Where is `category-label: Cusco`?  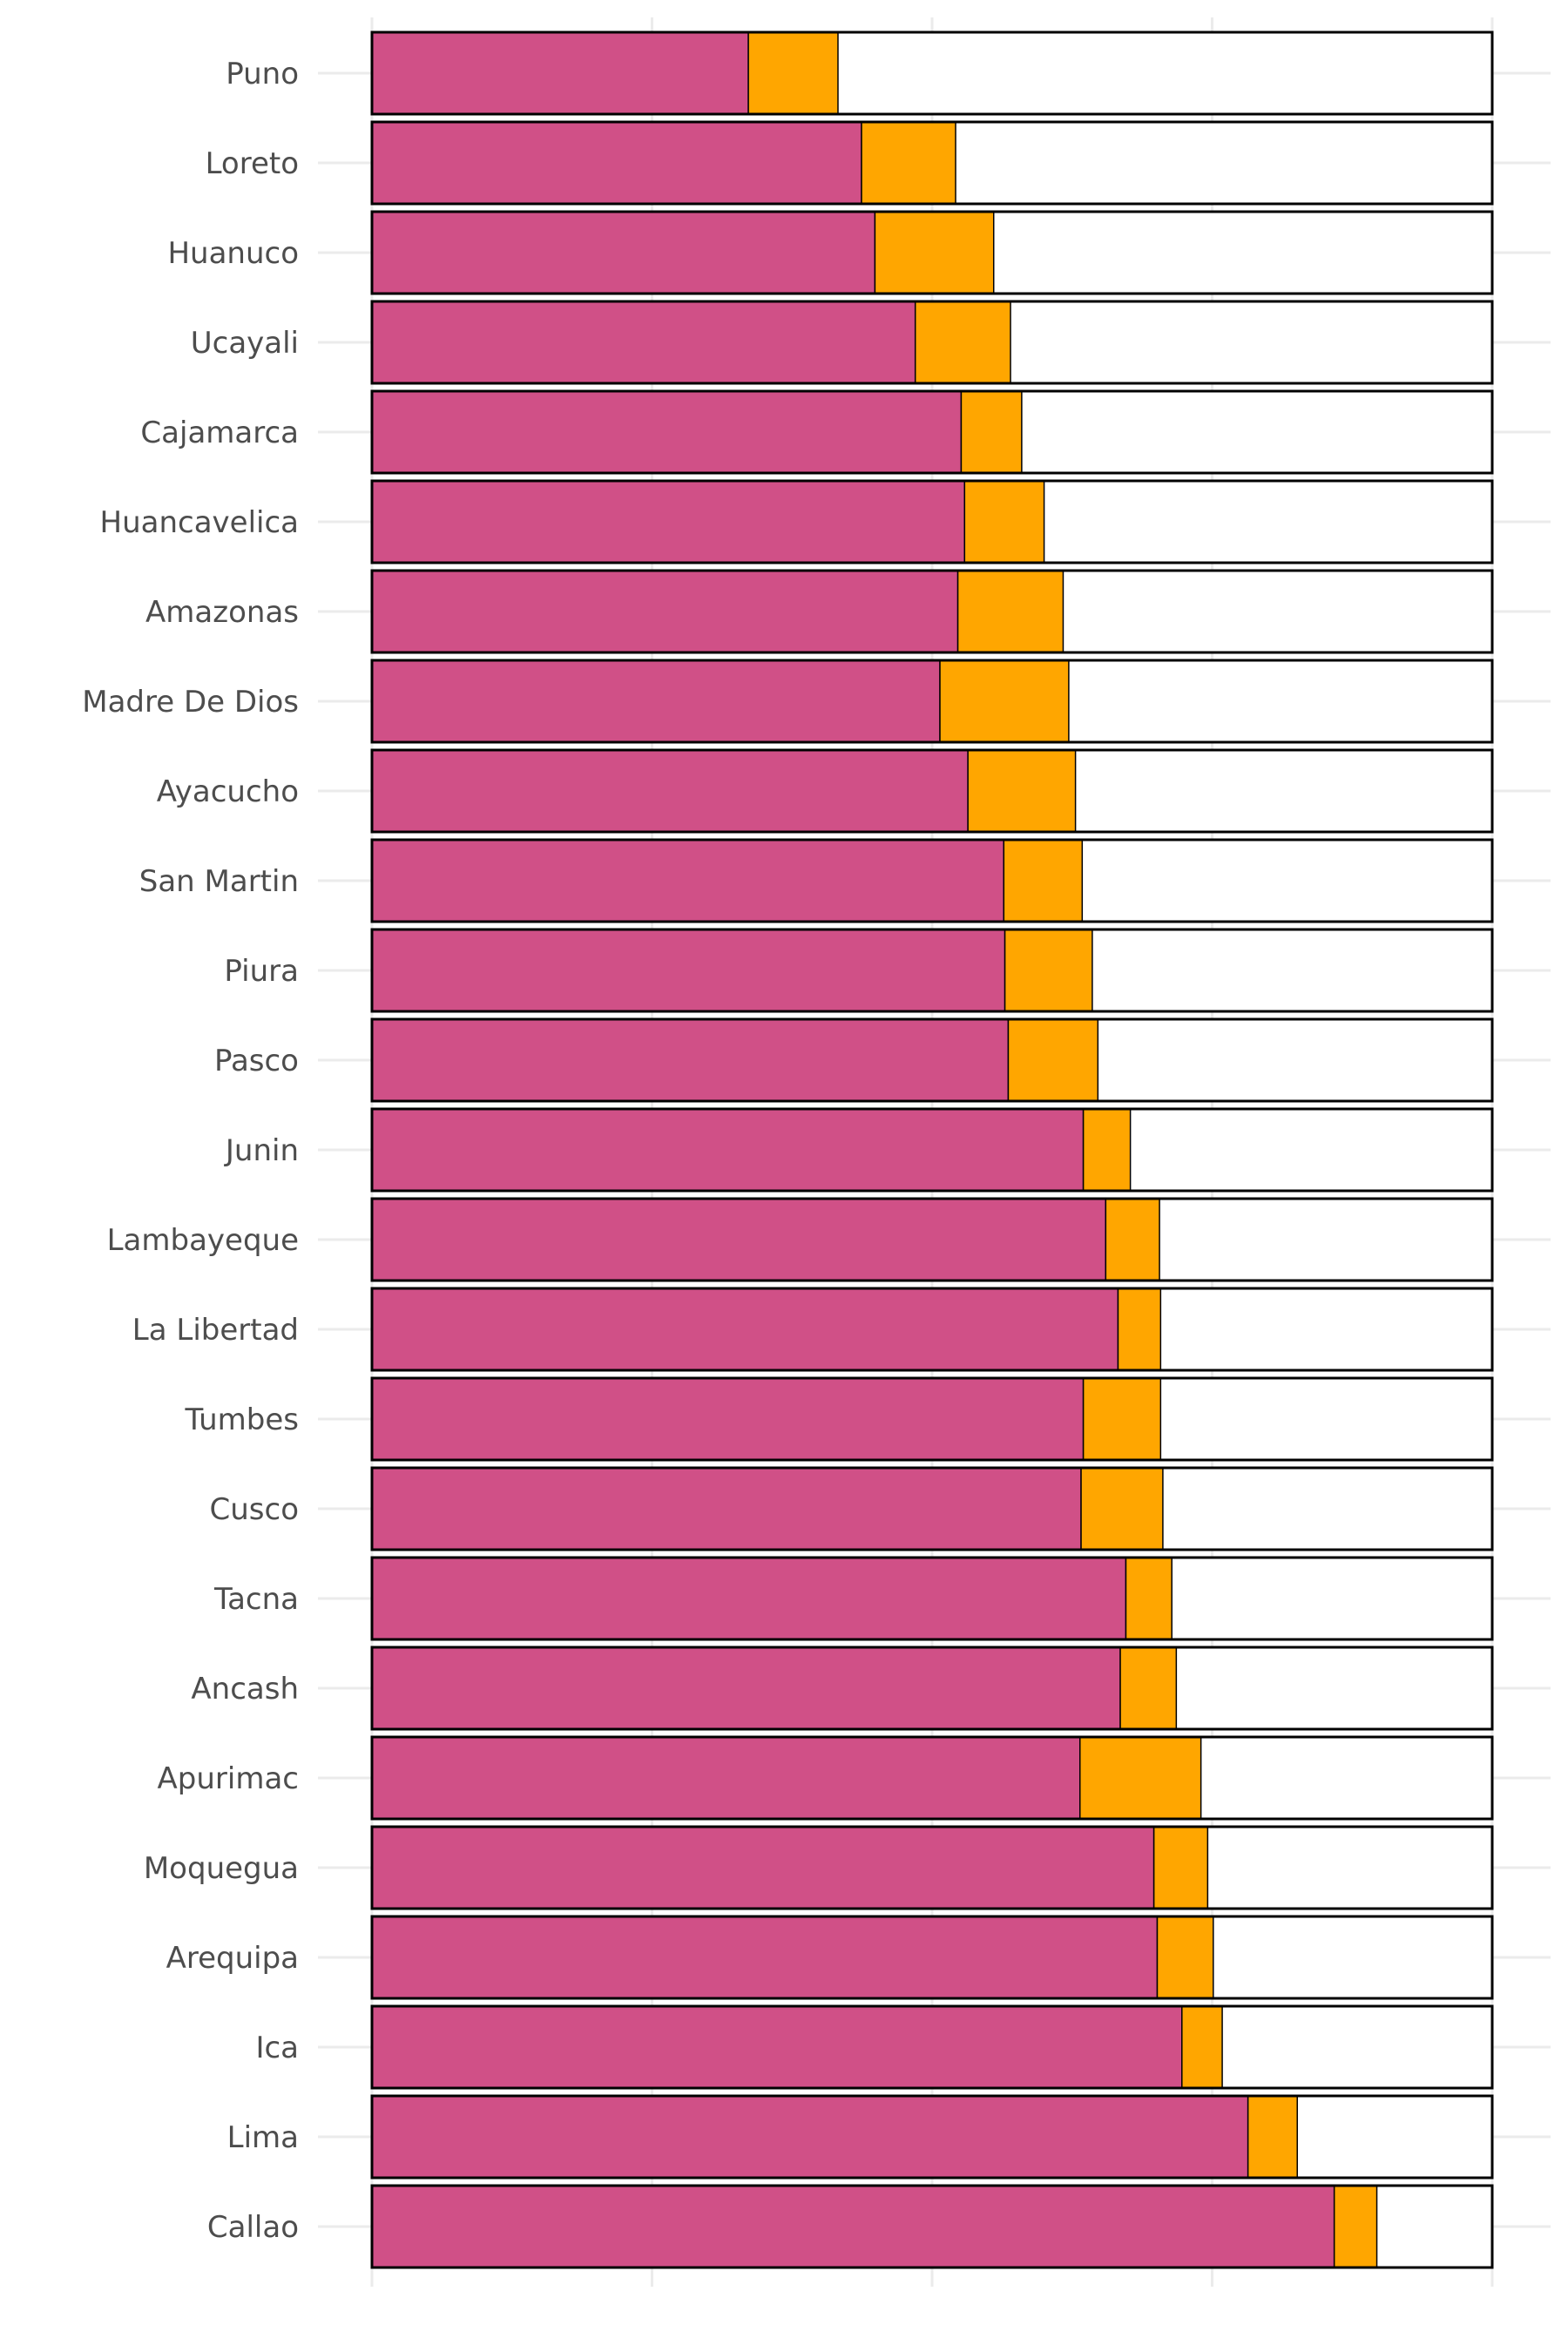 category-label: Cusco is located at coordinates (255, 1509).